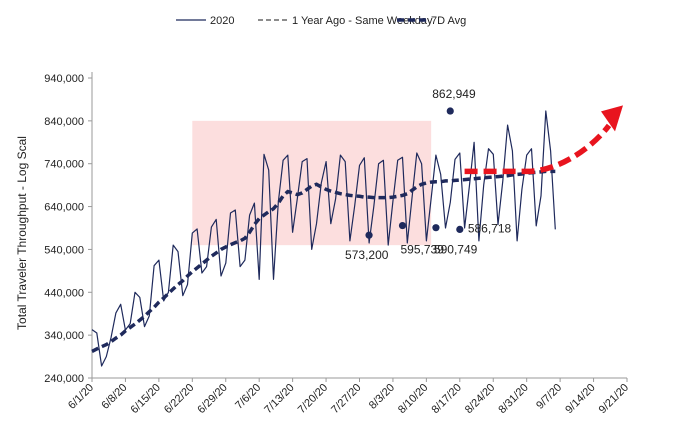 This screenshot has width=693, height=430. What do you see at coordinates (114, 397) in the screenshot?
I see `x-tick-label: 6/8/20` at bounding box center [114, 397].